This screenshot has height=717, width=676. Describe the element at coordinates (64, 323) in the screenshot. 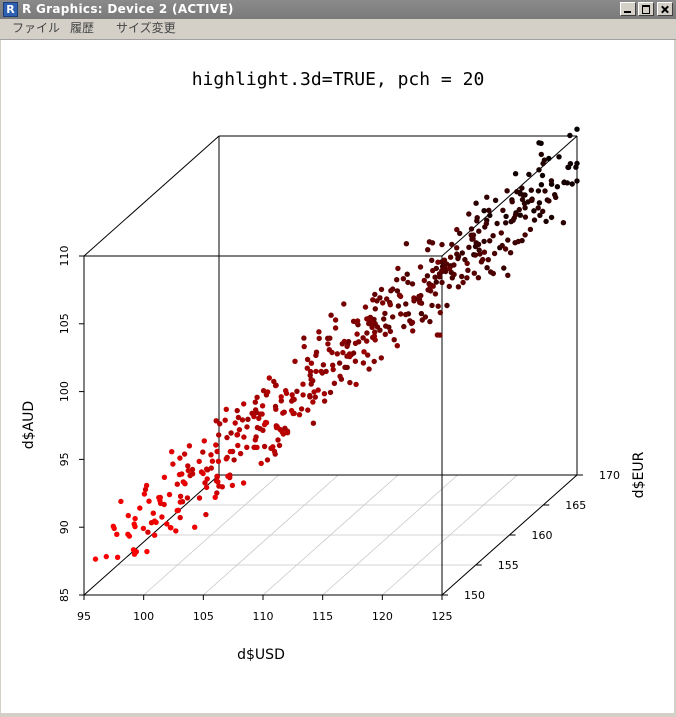

I see `z-tick-label: 105` at that location.